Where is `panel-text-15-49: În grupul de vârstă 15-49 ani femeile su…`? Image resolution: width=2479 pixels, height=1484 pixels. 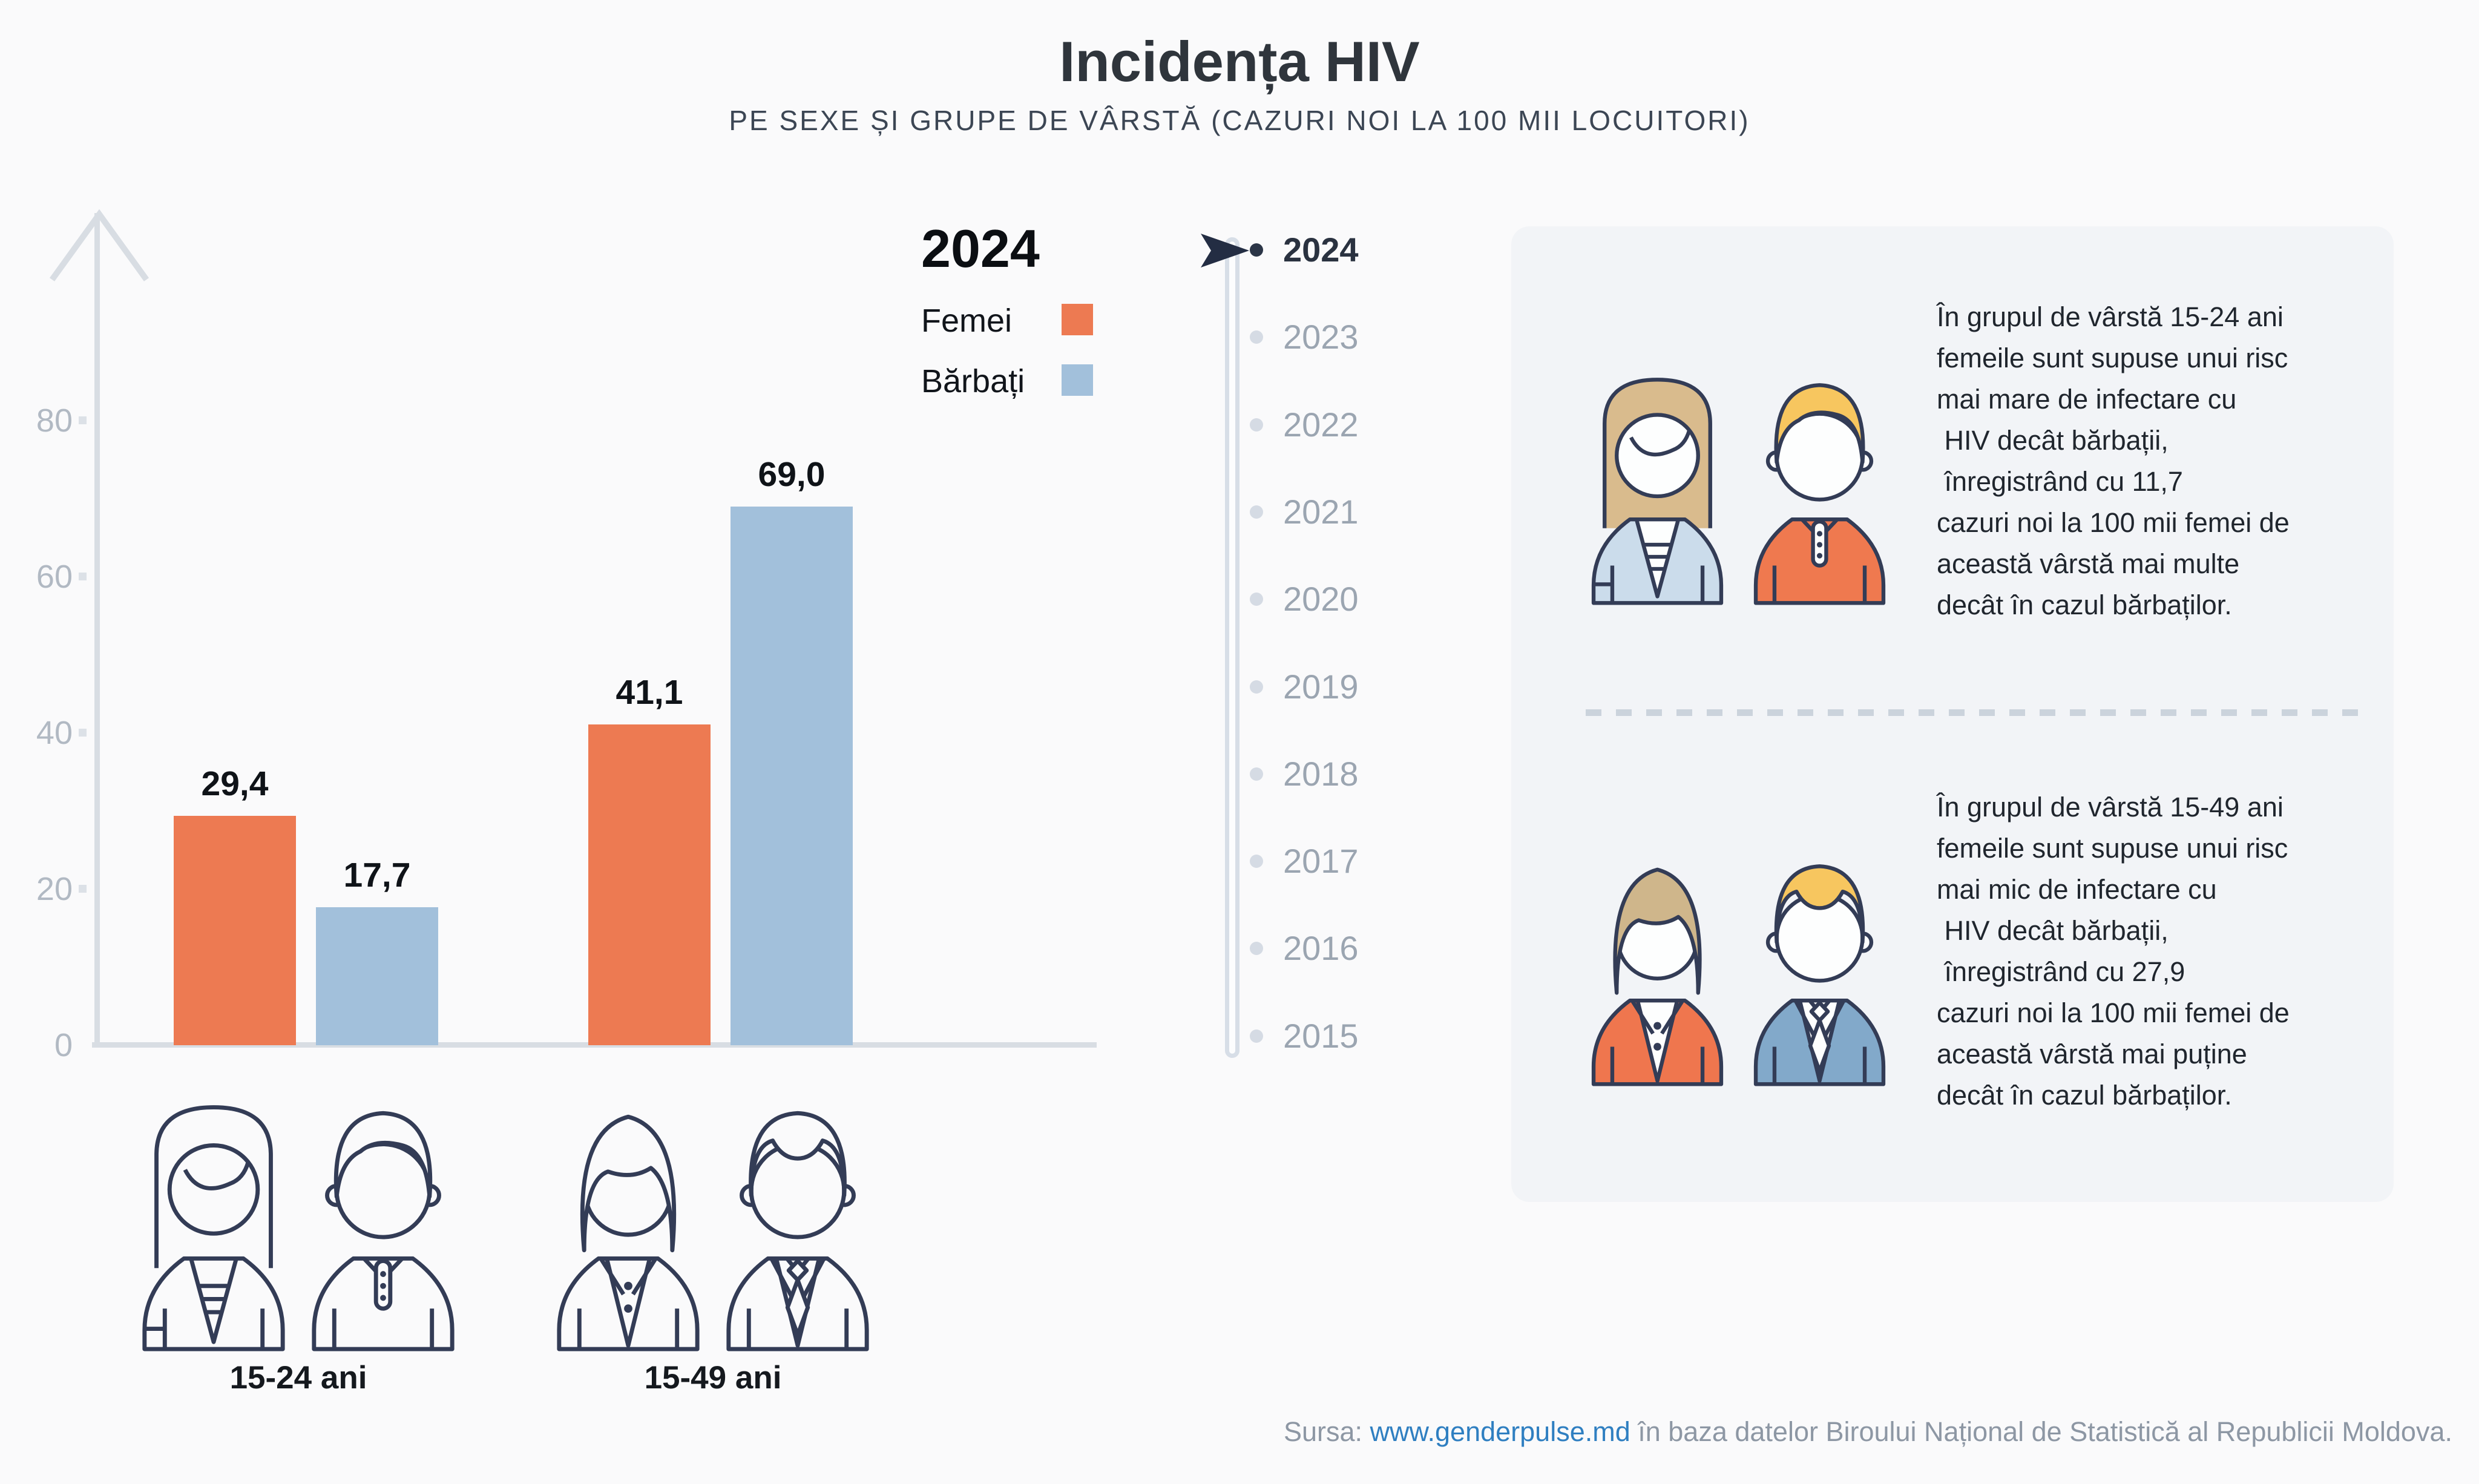 panel-text-15-49: În grupul de vârstă 15-49 ani femeile su… is located at coordinates (2113, 952).